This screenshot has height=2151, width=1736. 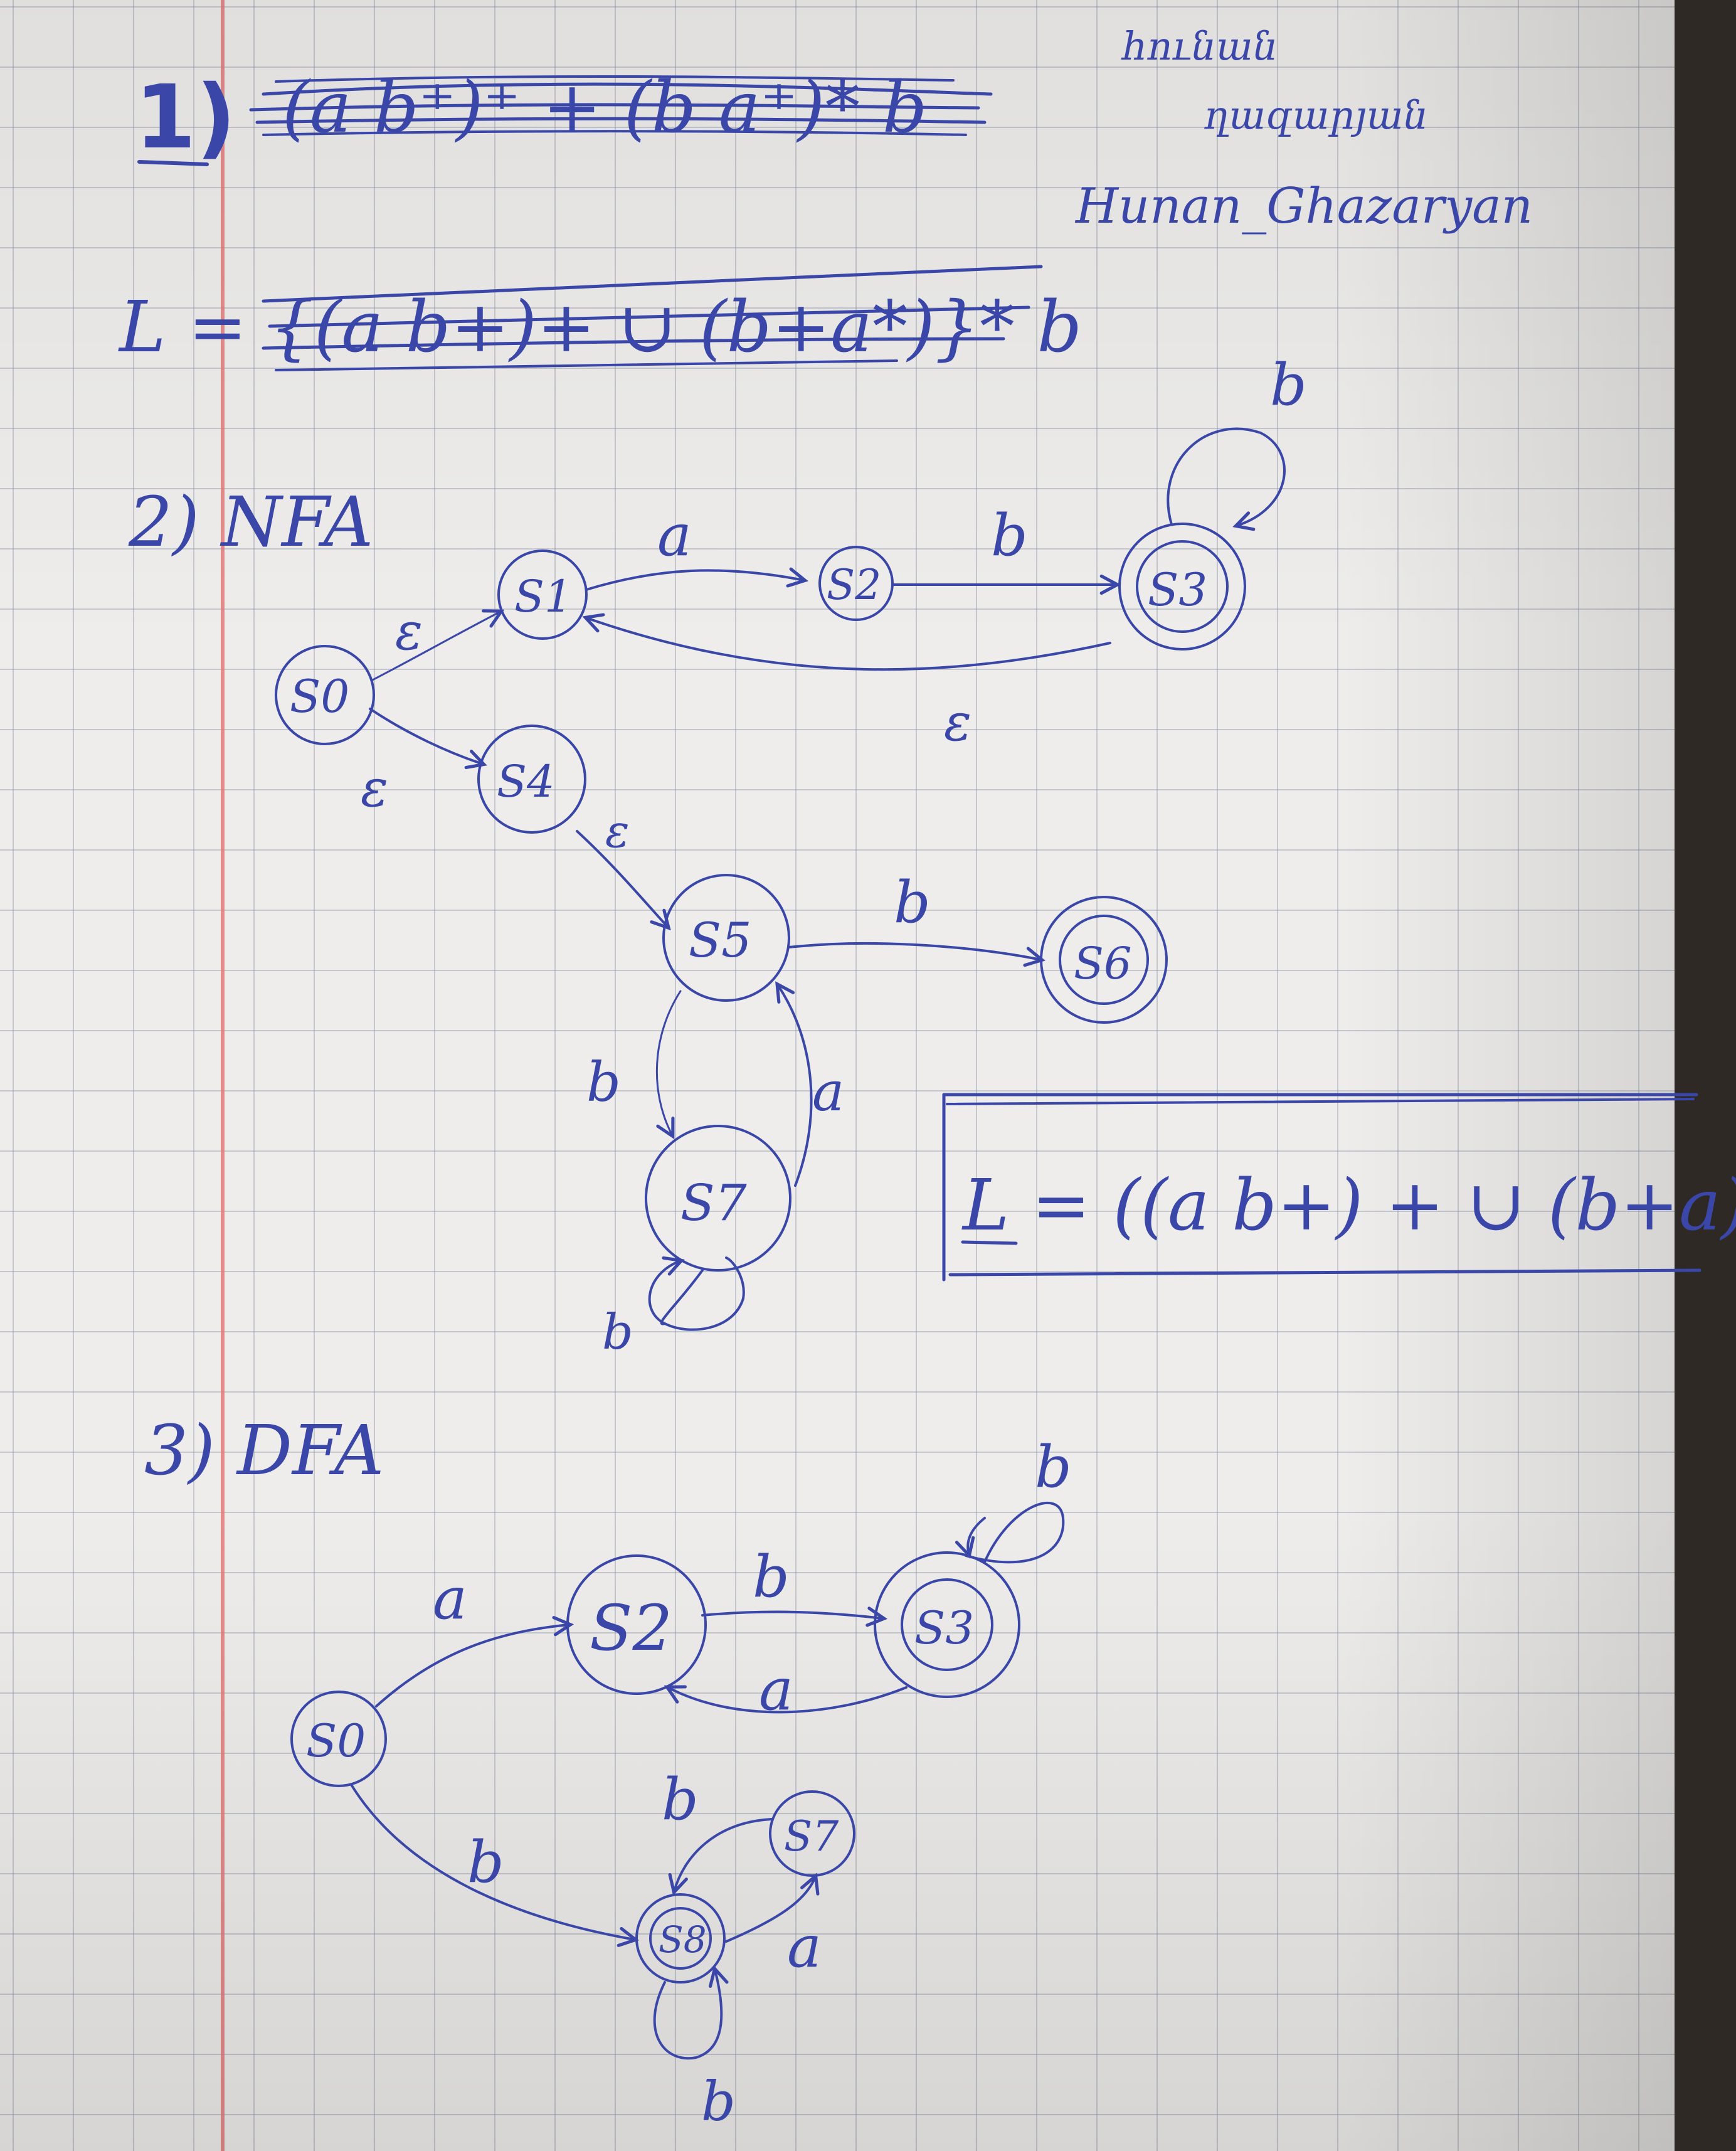 I want to click on svg-text: S4, so click(x=526, y=782).